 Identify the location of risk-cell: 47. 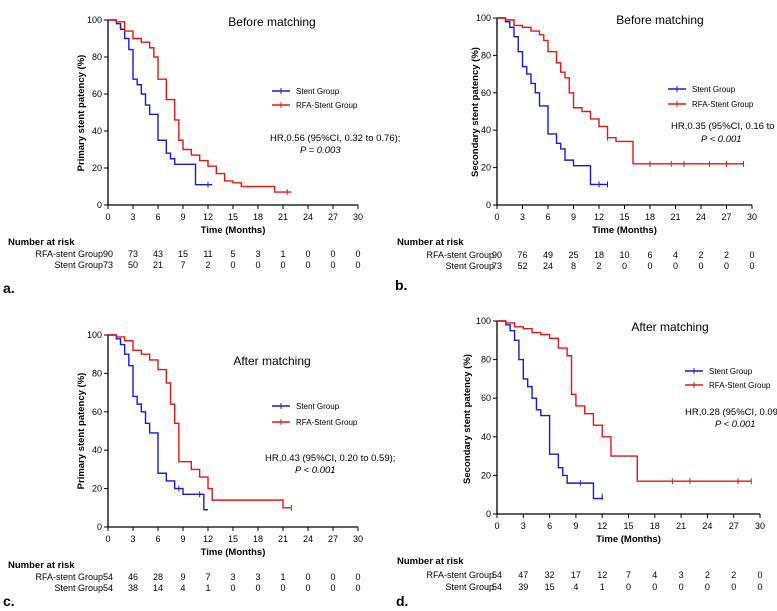
(523, 575).